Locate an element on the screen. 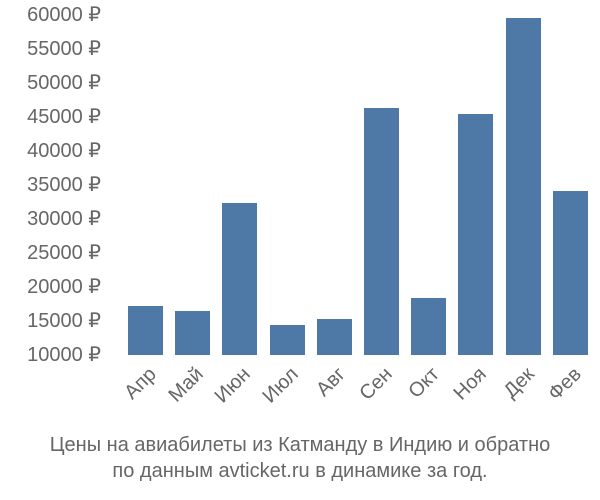 The height and width of the screenshot is (500, 600). y-tick-label: 10000 ₽ is located at coordinates (64, 355).